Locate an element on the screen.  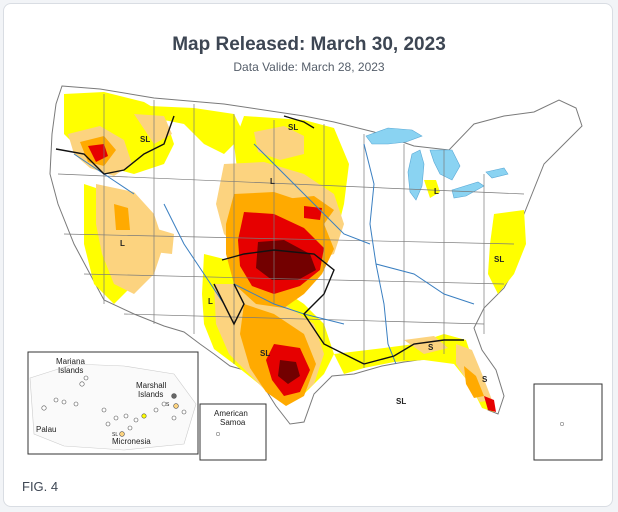
page-subtitle: Data Valide: March 28, 2023 is located at coordinates (309, 67).